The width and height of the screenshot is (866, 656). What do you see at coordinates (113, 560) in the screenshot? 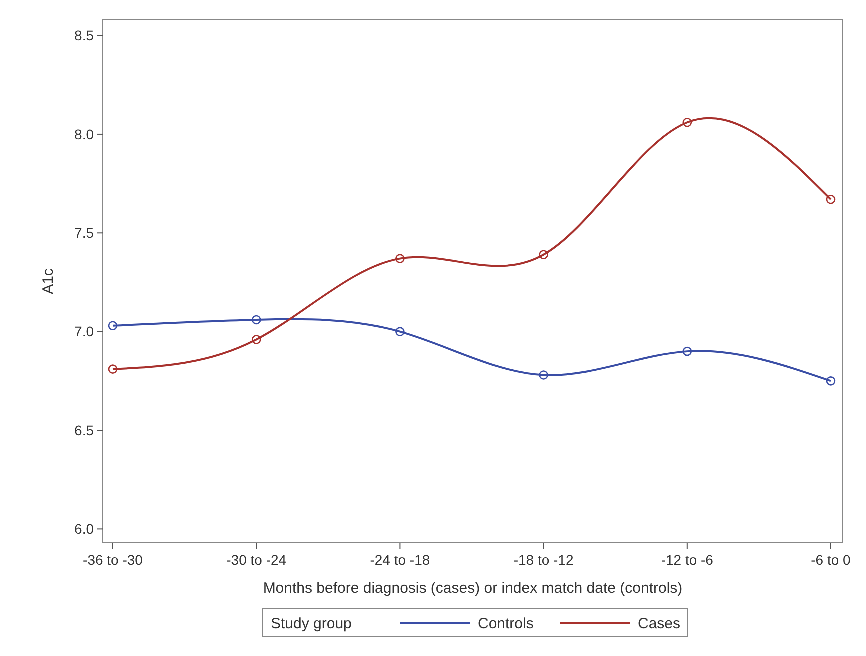
I see `x-tick-label: -36 to -30` at bounding box center [113, 560].